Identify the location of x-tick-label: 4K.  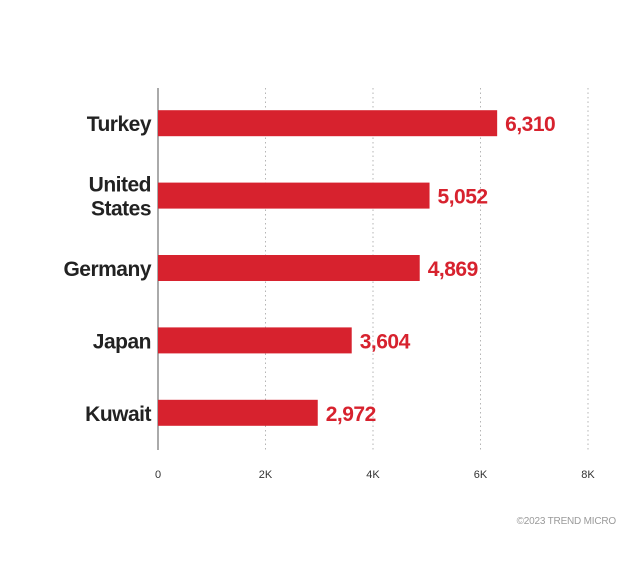
(373, 475).